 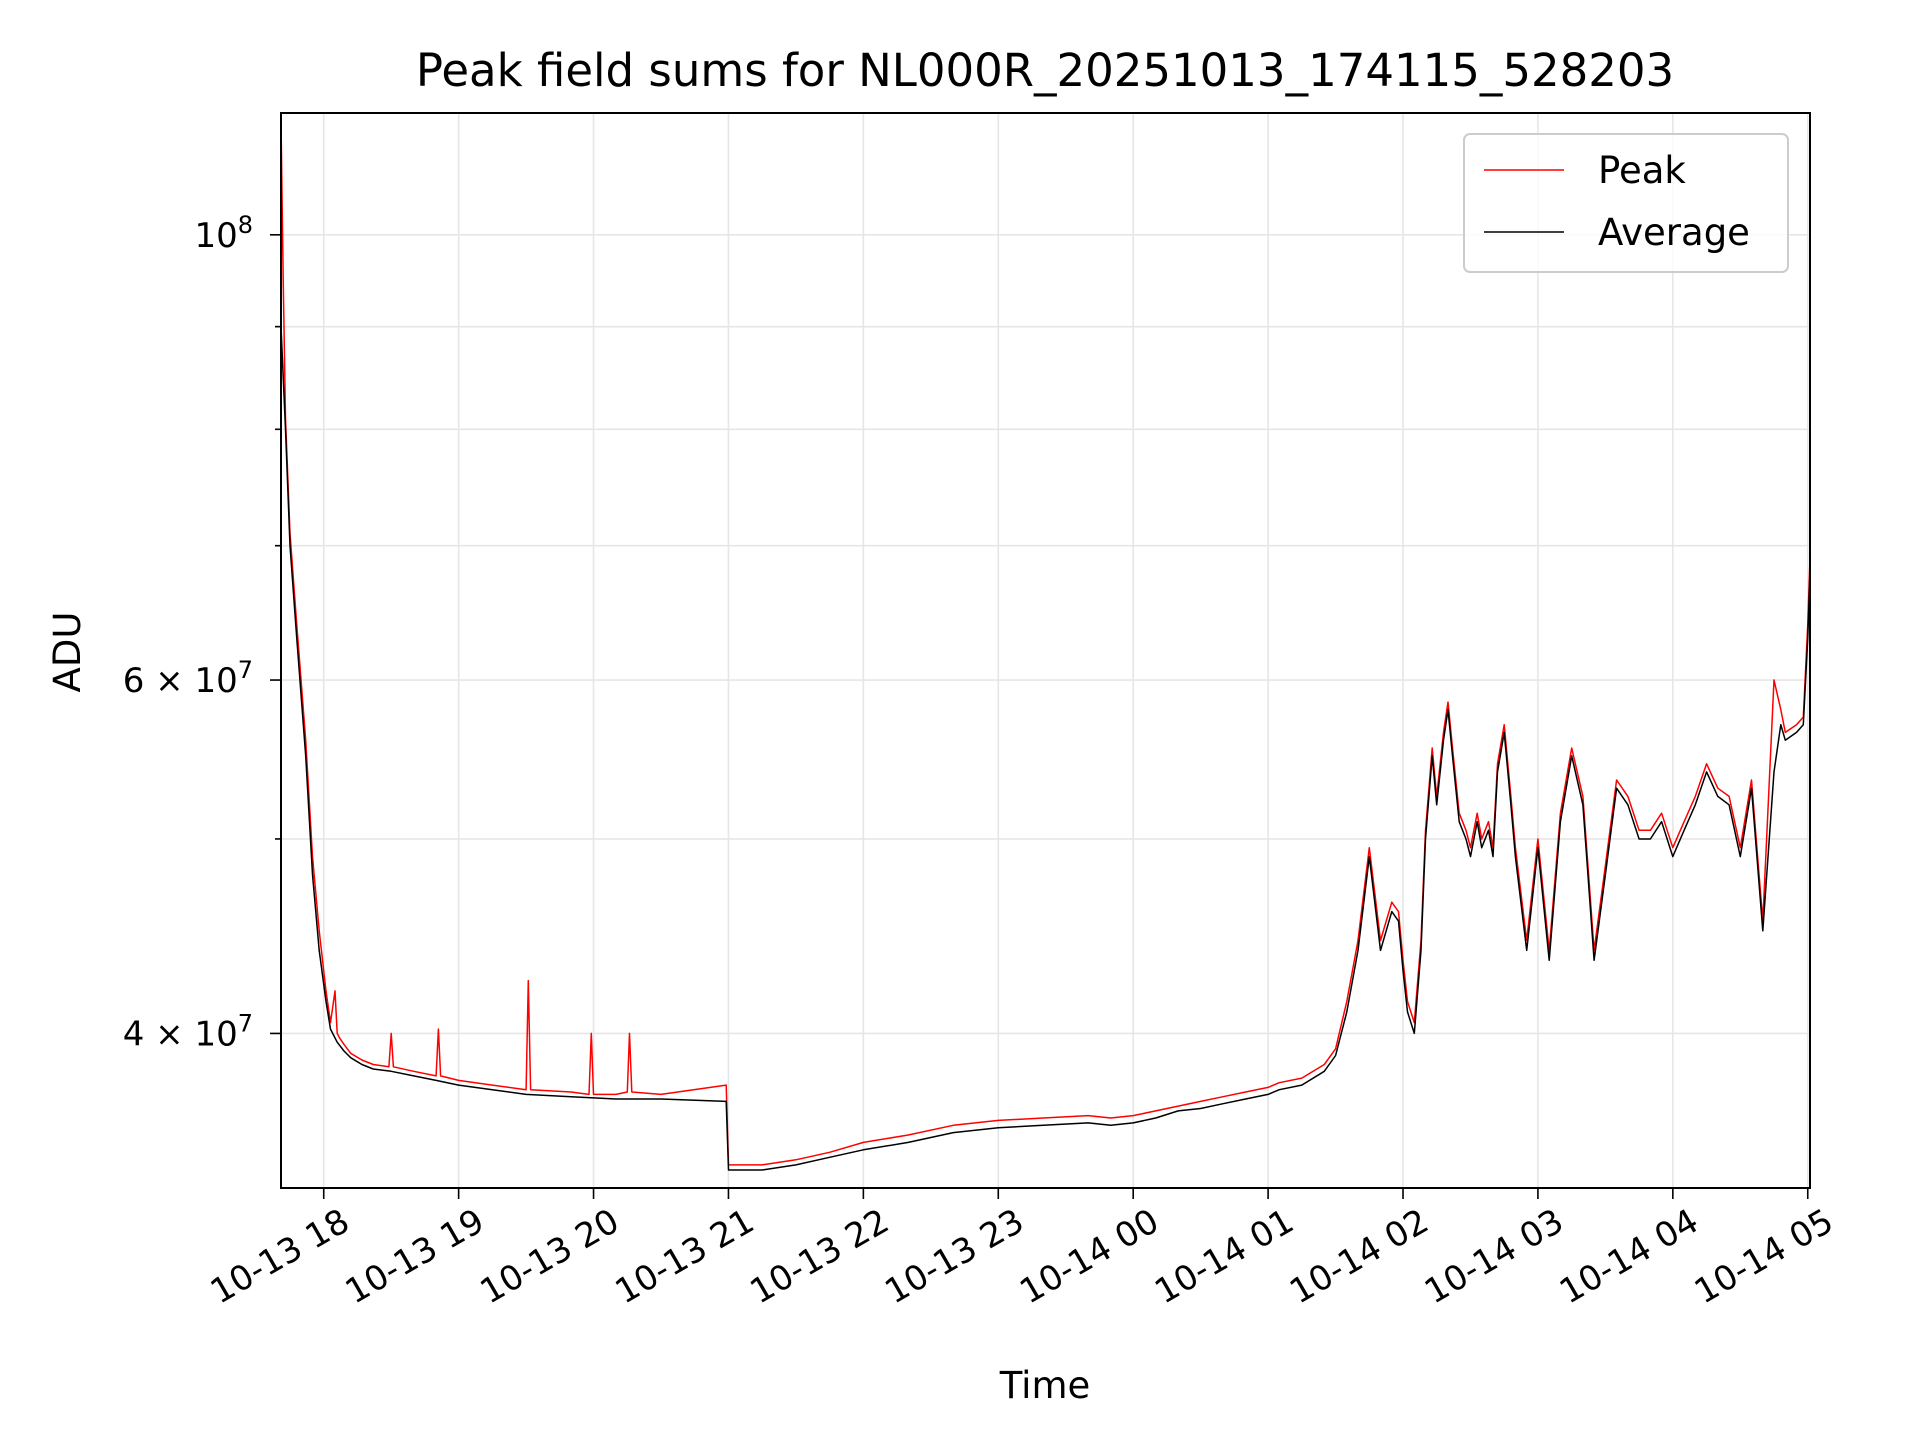 I want to click on legend: Peak Average, so click(x=1626, y=203).